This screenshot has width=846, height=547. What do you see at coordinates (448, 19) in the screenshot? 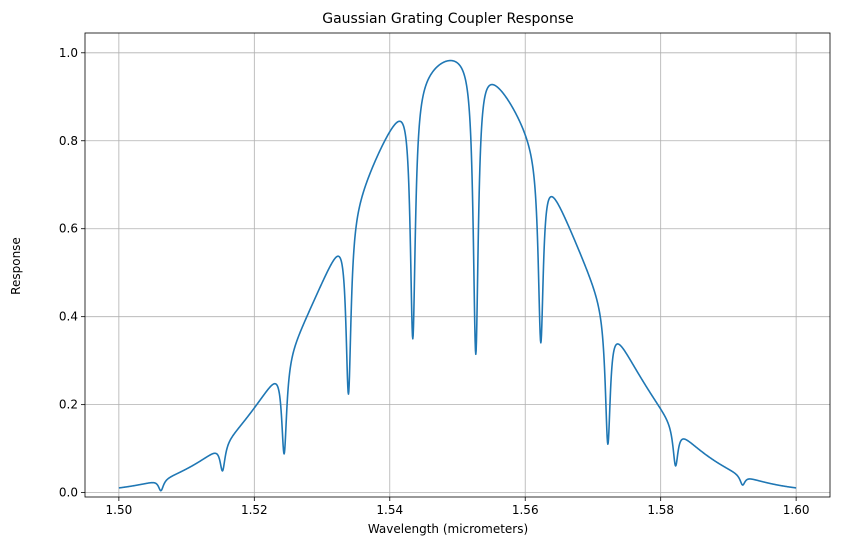
I see `chart-title: Gaussian Grating Coupler Response` at bounding box center [448, 19].